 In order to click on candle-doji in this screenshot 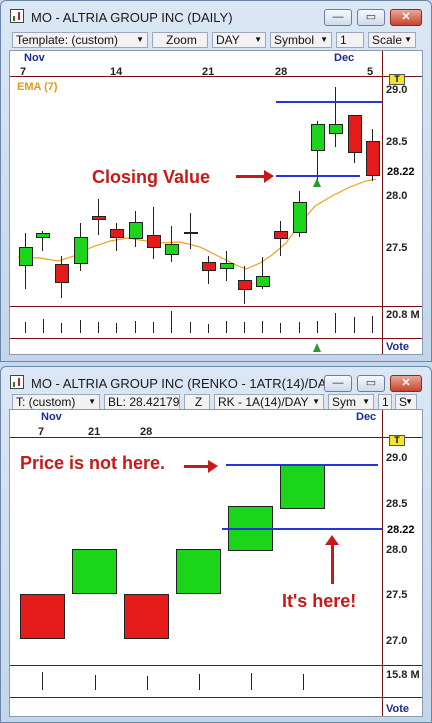, I will do `click(191, 233)`.